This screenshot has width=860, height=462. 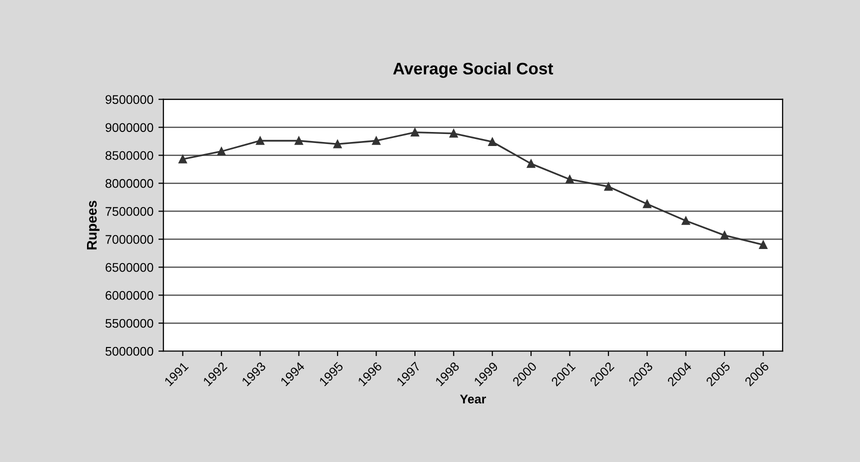 I want to click on y-tick-label: 7500000, so click(x=130, y=211).